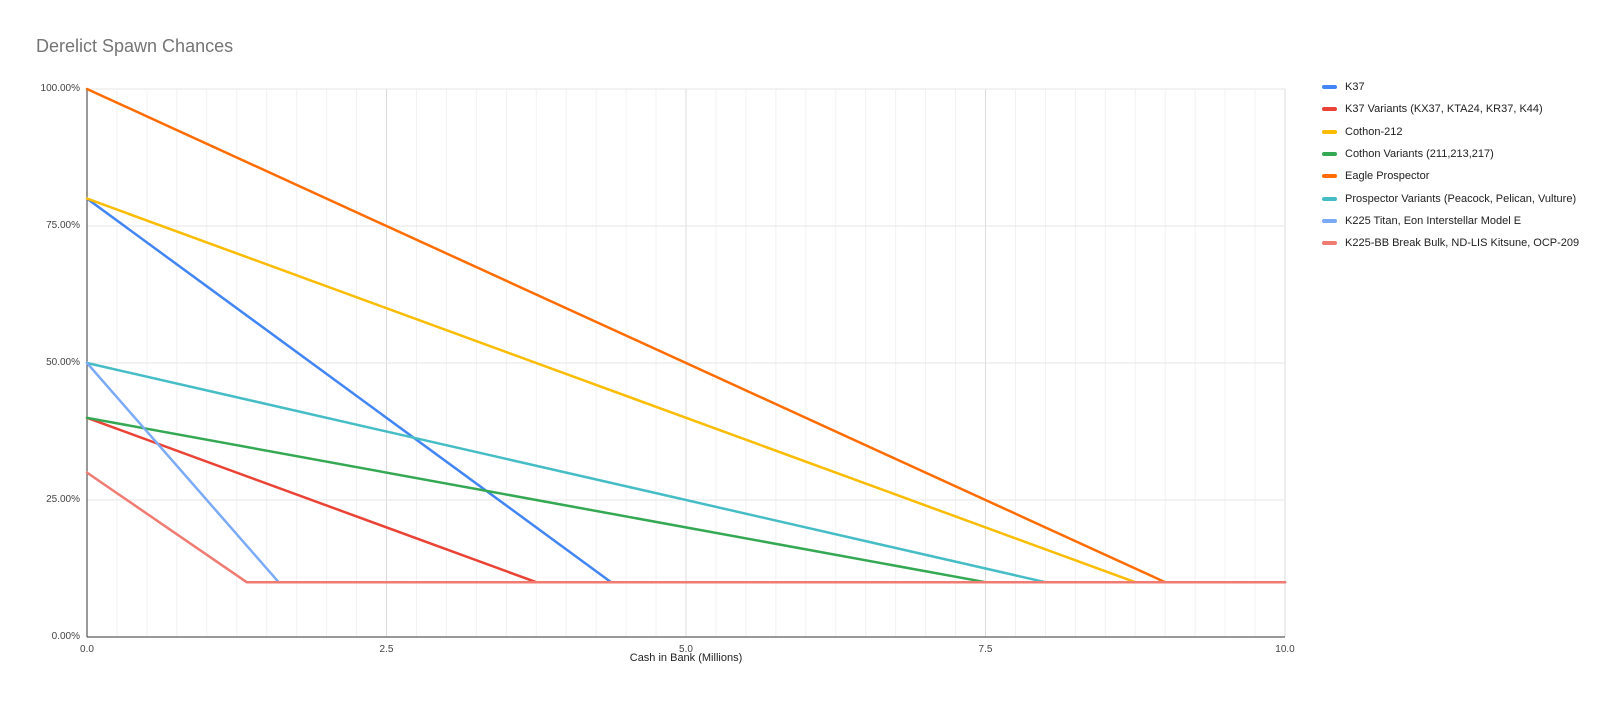 The height and width of the screenshot is (723, 1620). What do you see at coordinates (65, 636) in the screenshot?
I see `y-tick-label: 0.00%` at bounding box center [65, 636].